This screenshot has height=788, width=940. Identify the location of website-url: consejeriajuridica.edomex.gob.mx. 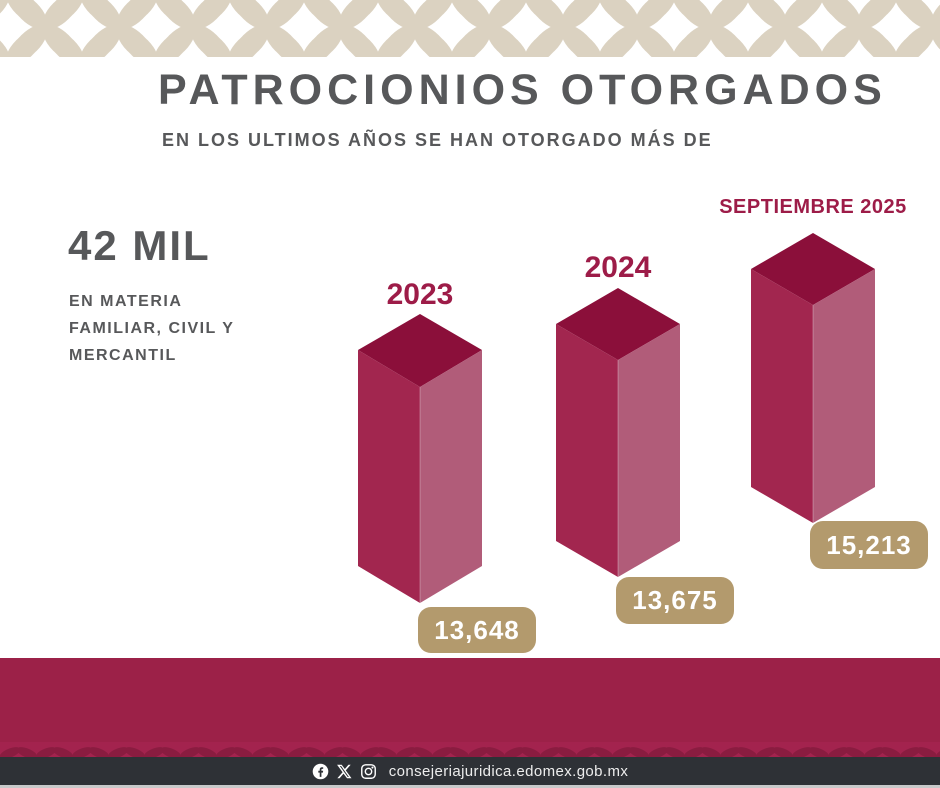
(508, 771).